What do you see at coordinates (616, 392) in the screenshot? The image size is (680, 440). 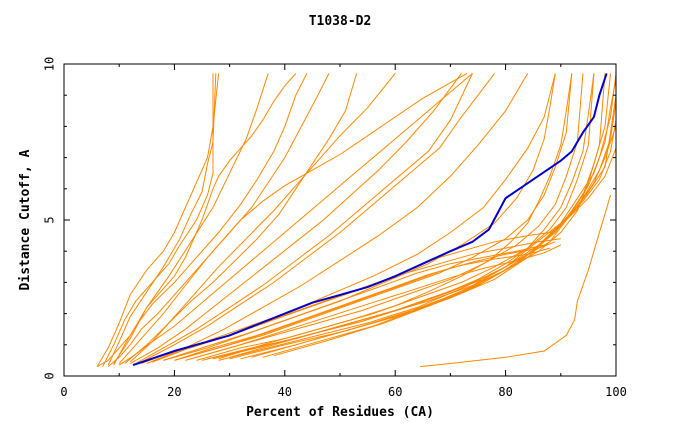 I see `x-tick-label: 100` at bounding box center [616, 392].